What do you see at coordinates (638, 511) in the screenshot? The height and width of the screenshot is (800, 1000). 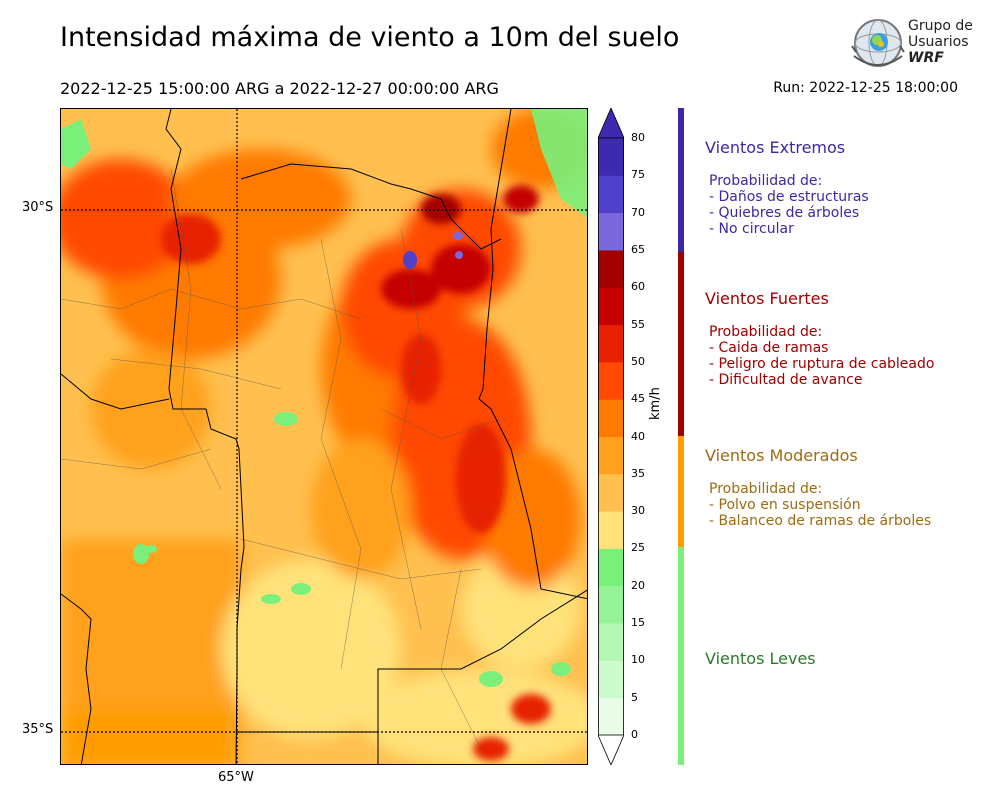 I see `colorbar-tick-label: 30` at bounding box center [638, 511].